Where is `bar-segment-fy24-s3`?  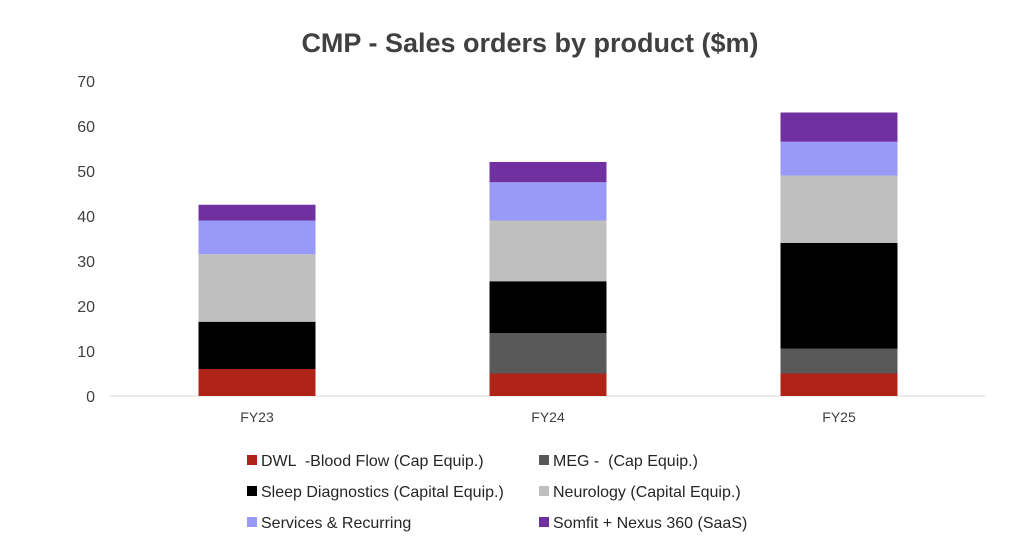 bar-segment-fy24-s3 is located at coordinates (548, 251).